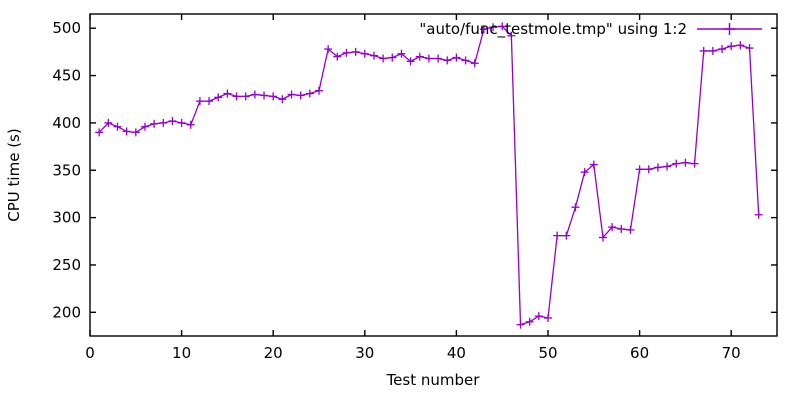 Image resolution: width=800 pixels, height=400 pixels. Describe the element at coordinates (731, 353) in the screenshot. I see `x-tick-label: 70` at that location.